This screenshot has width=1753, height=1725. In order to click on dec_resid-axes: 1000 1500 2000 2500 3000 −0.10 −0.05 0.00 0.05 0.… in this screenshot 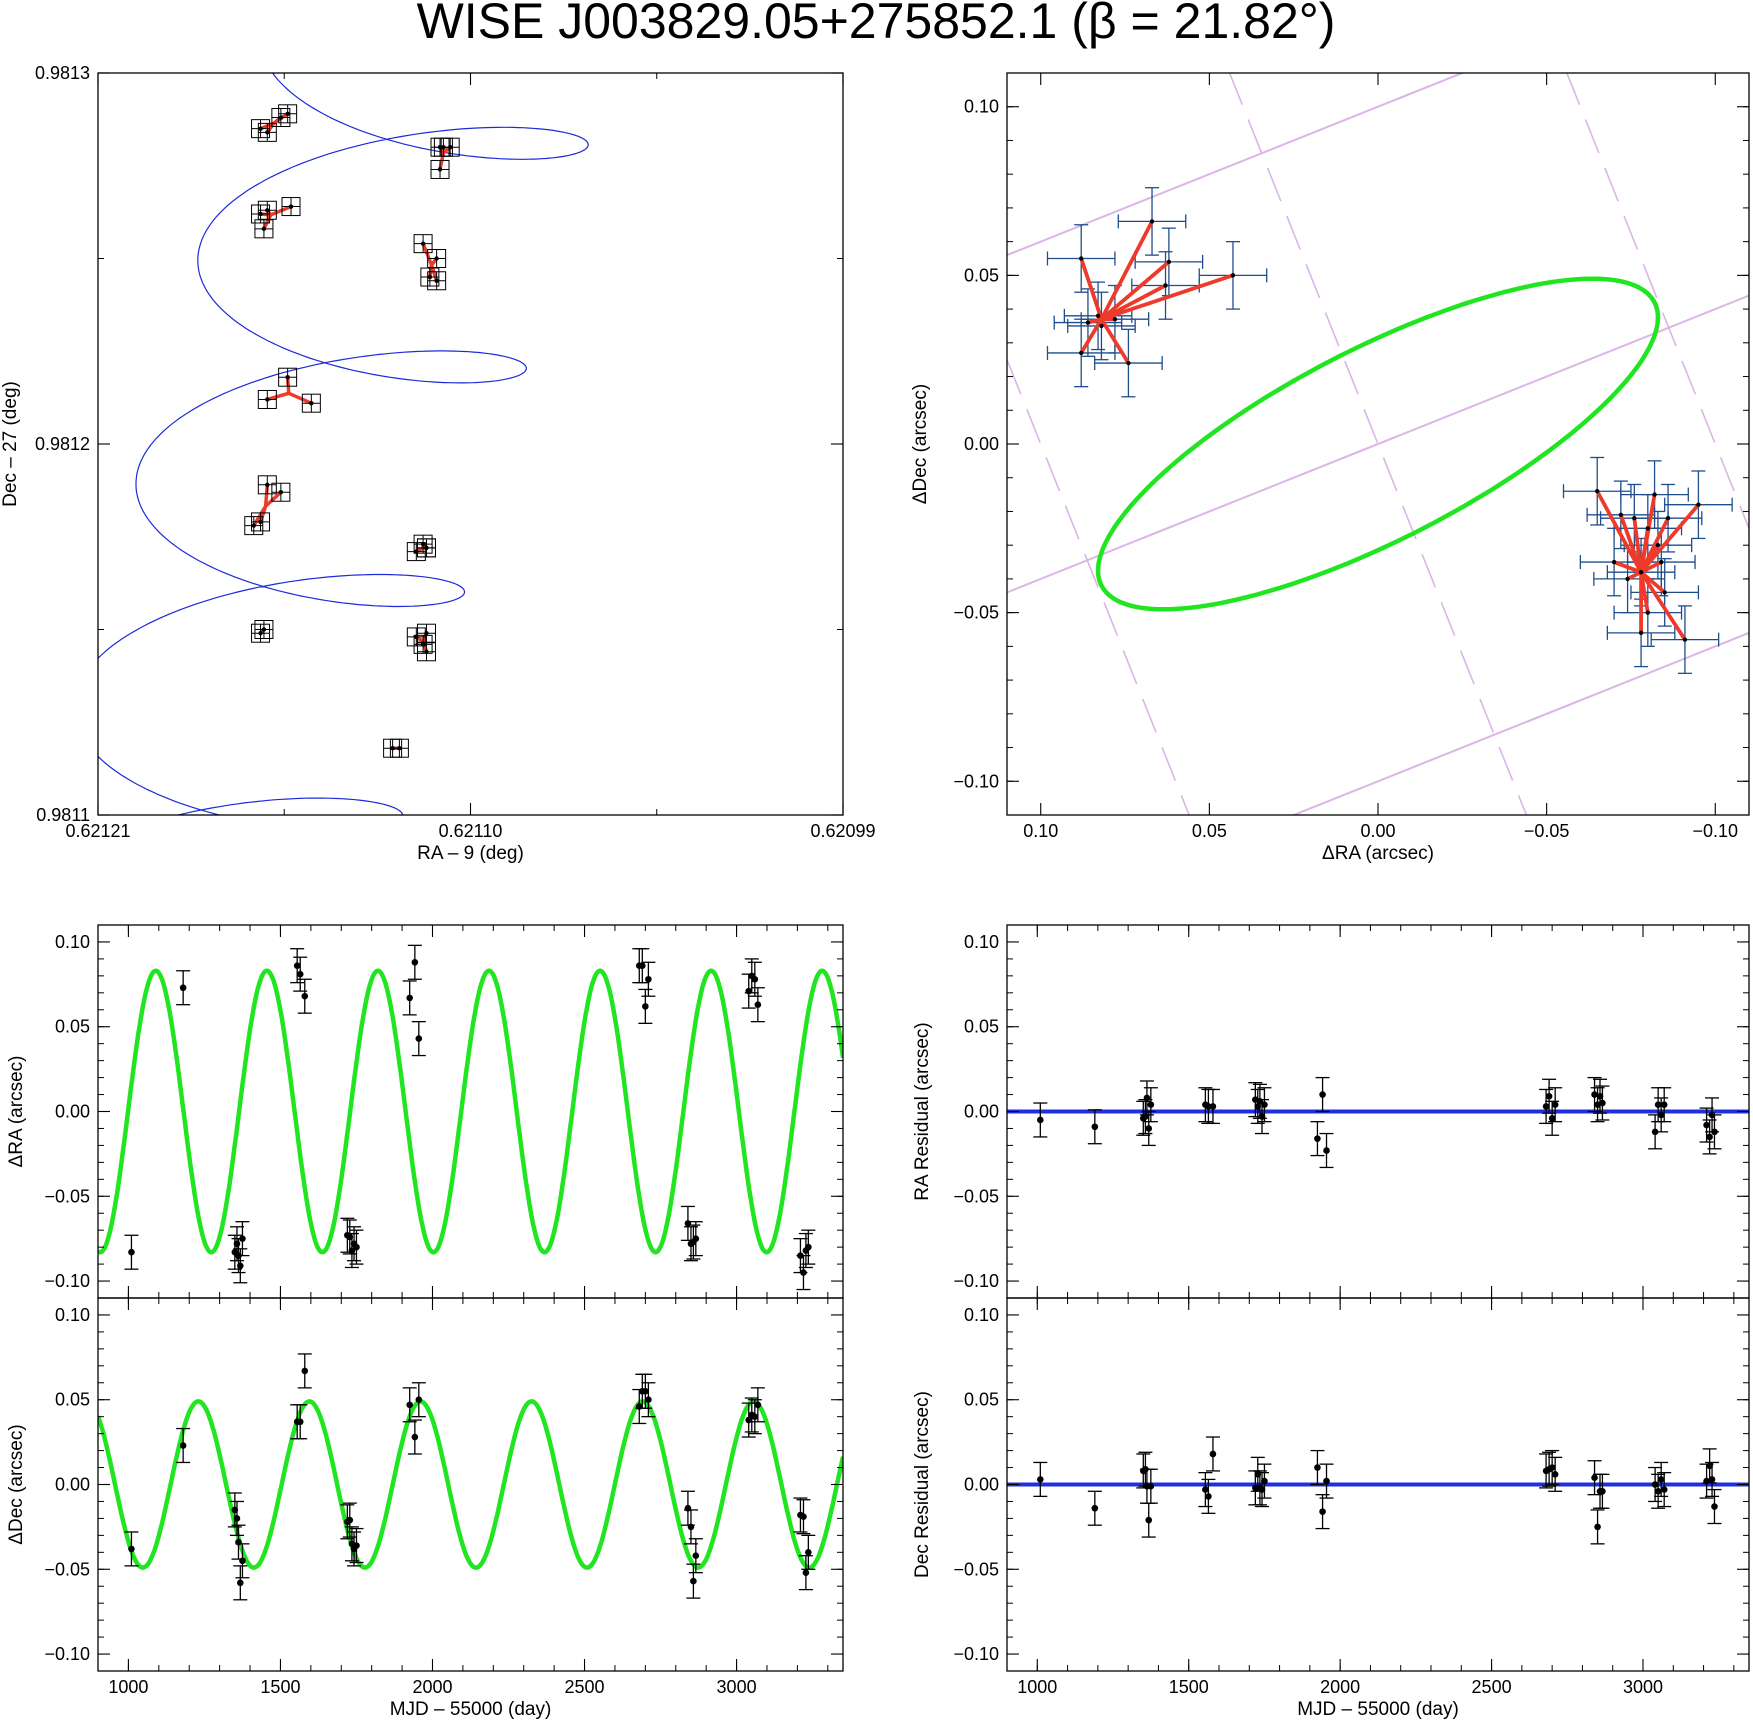, I will do `click(1331, 1508)`.